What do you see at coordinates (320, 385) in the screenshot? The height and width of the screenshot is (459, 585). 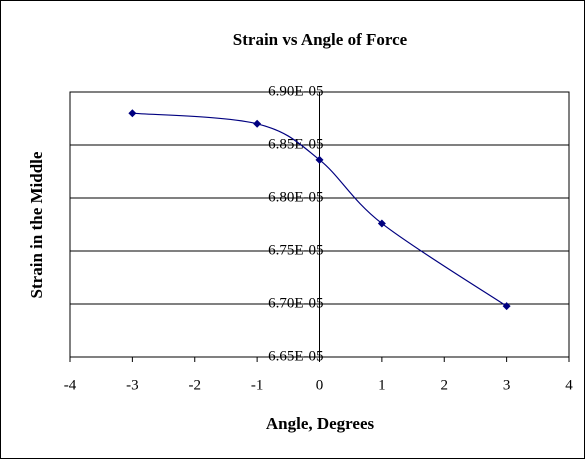 I see `x-tick-label: 0` at bounding box center [320, 385].